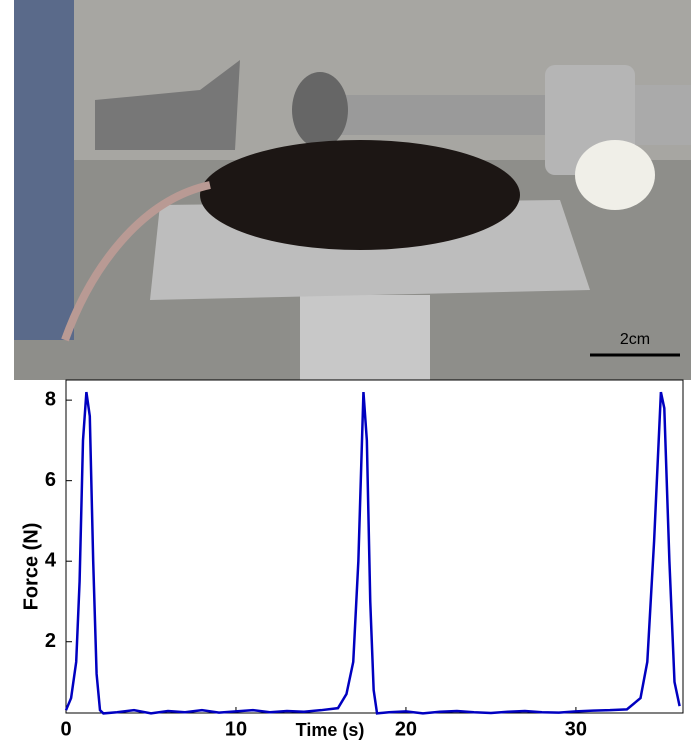 Image resolution: width=691 pixels, height=745 pixels. What do you see at coordinates (663, 115) in the screenshot?
I see `rod-end` at bounding box center [663, 115].